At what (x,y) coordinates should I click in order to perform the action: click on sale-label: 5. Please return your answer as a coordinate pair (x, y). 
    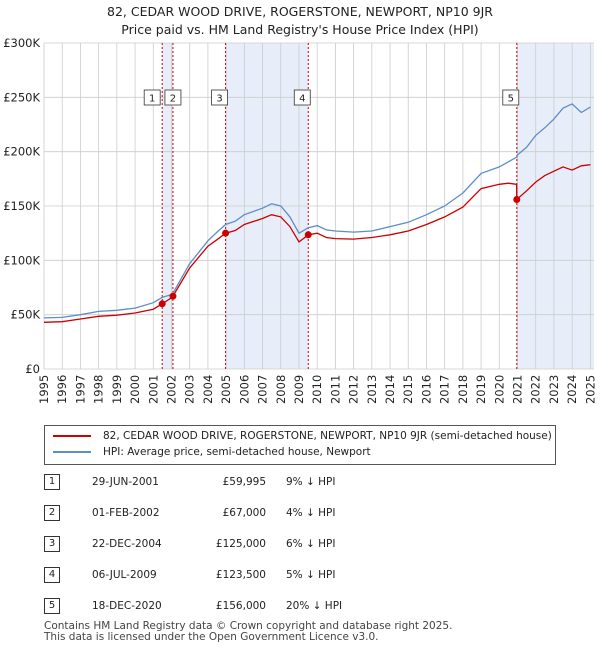
    Looking at the image, I should click on (511, 97).